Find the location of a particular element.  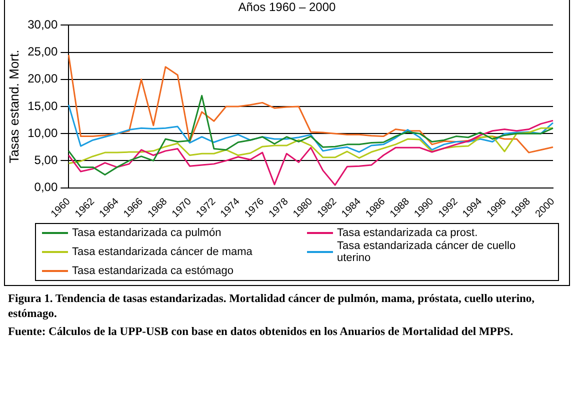

y-tick-label: 15,00 is located at coordinates (43, 105).